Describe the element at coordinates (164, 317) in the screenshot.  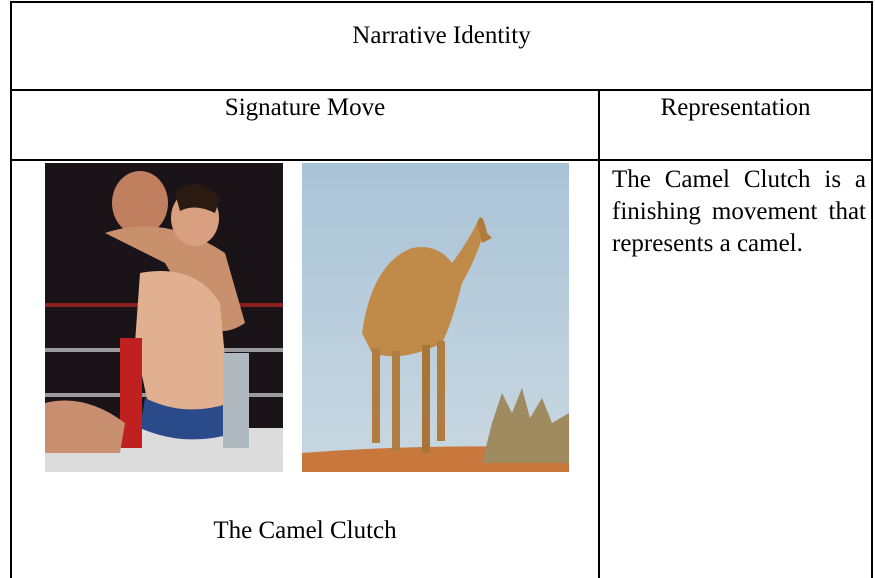
I see `wrestler-photo` at that location.